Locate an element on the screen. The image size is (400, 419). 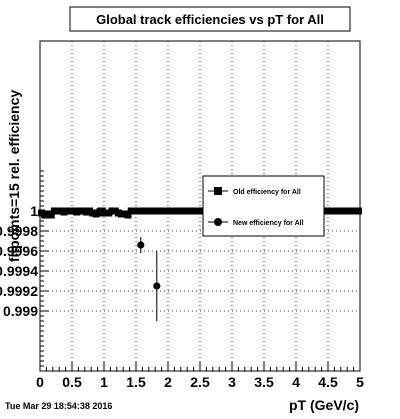
x-tick-label: 0 is located at coordinates (40, 382).